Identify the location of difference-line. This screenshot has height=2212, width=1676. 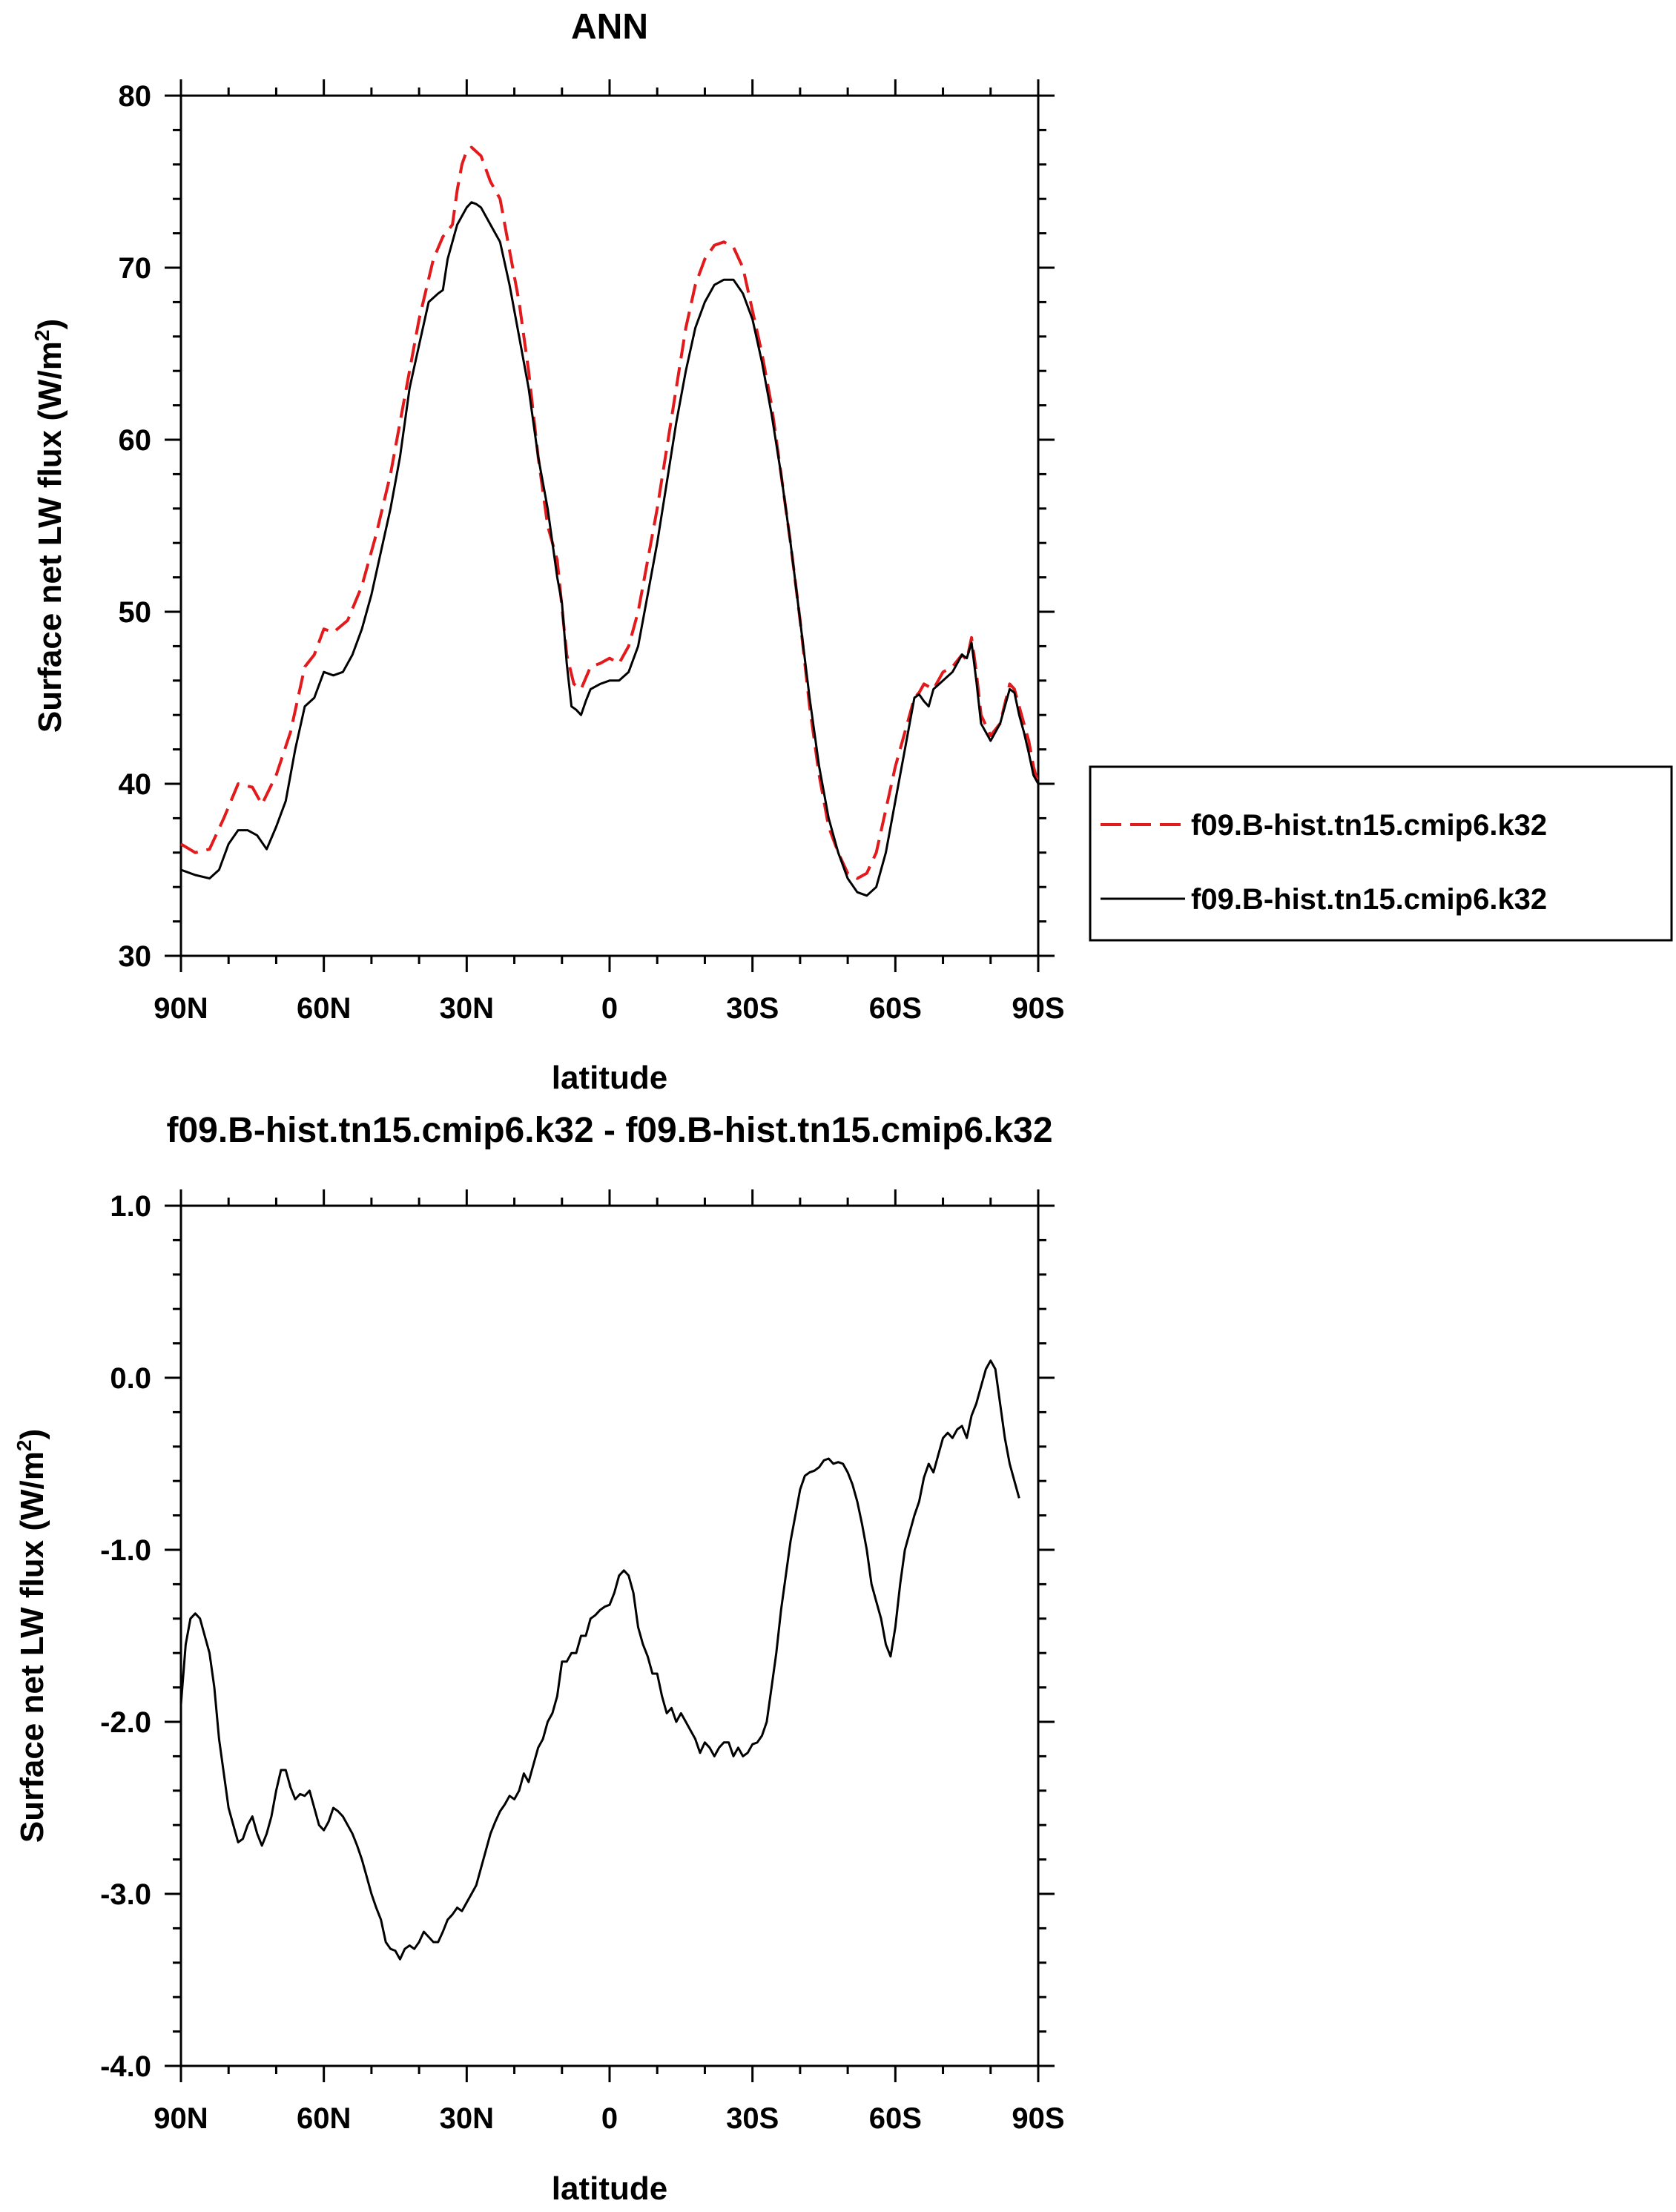
(599, 1660).